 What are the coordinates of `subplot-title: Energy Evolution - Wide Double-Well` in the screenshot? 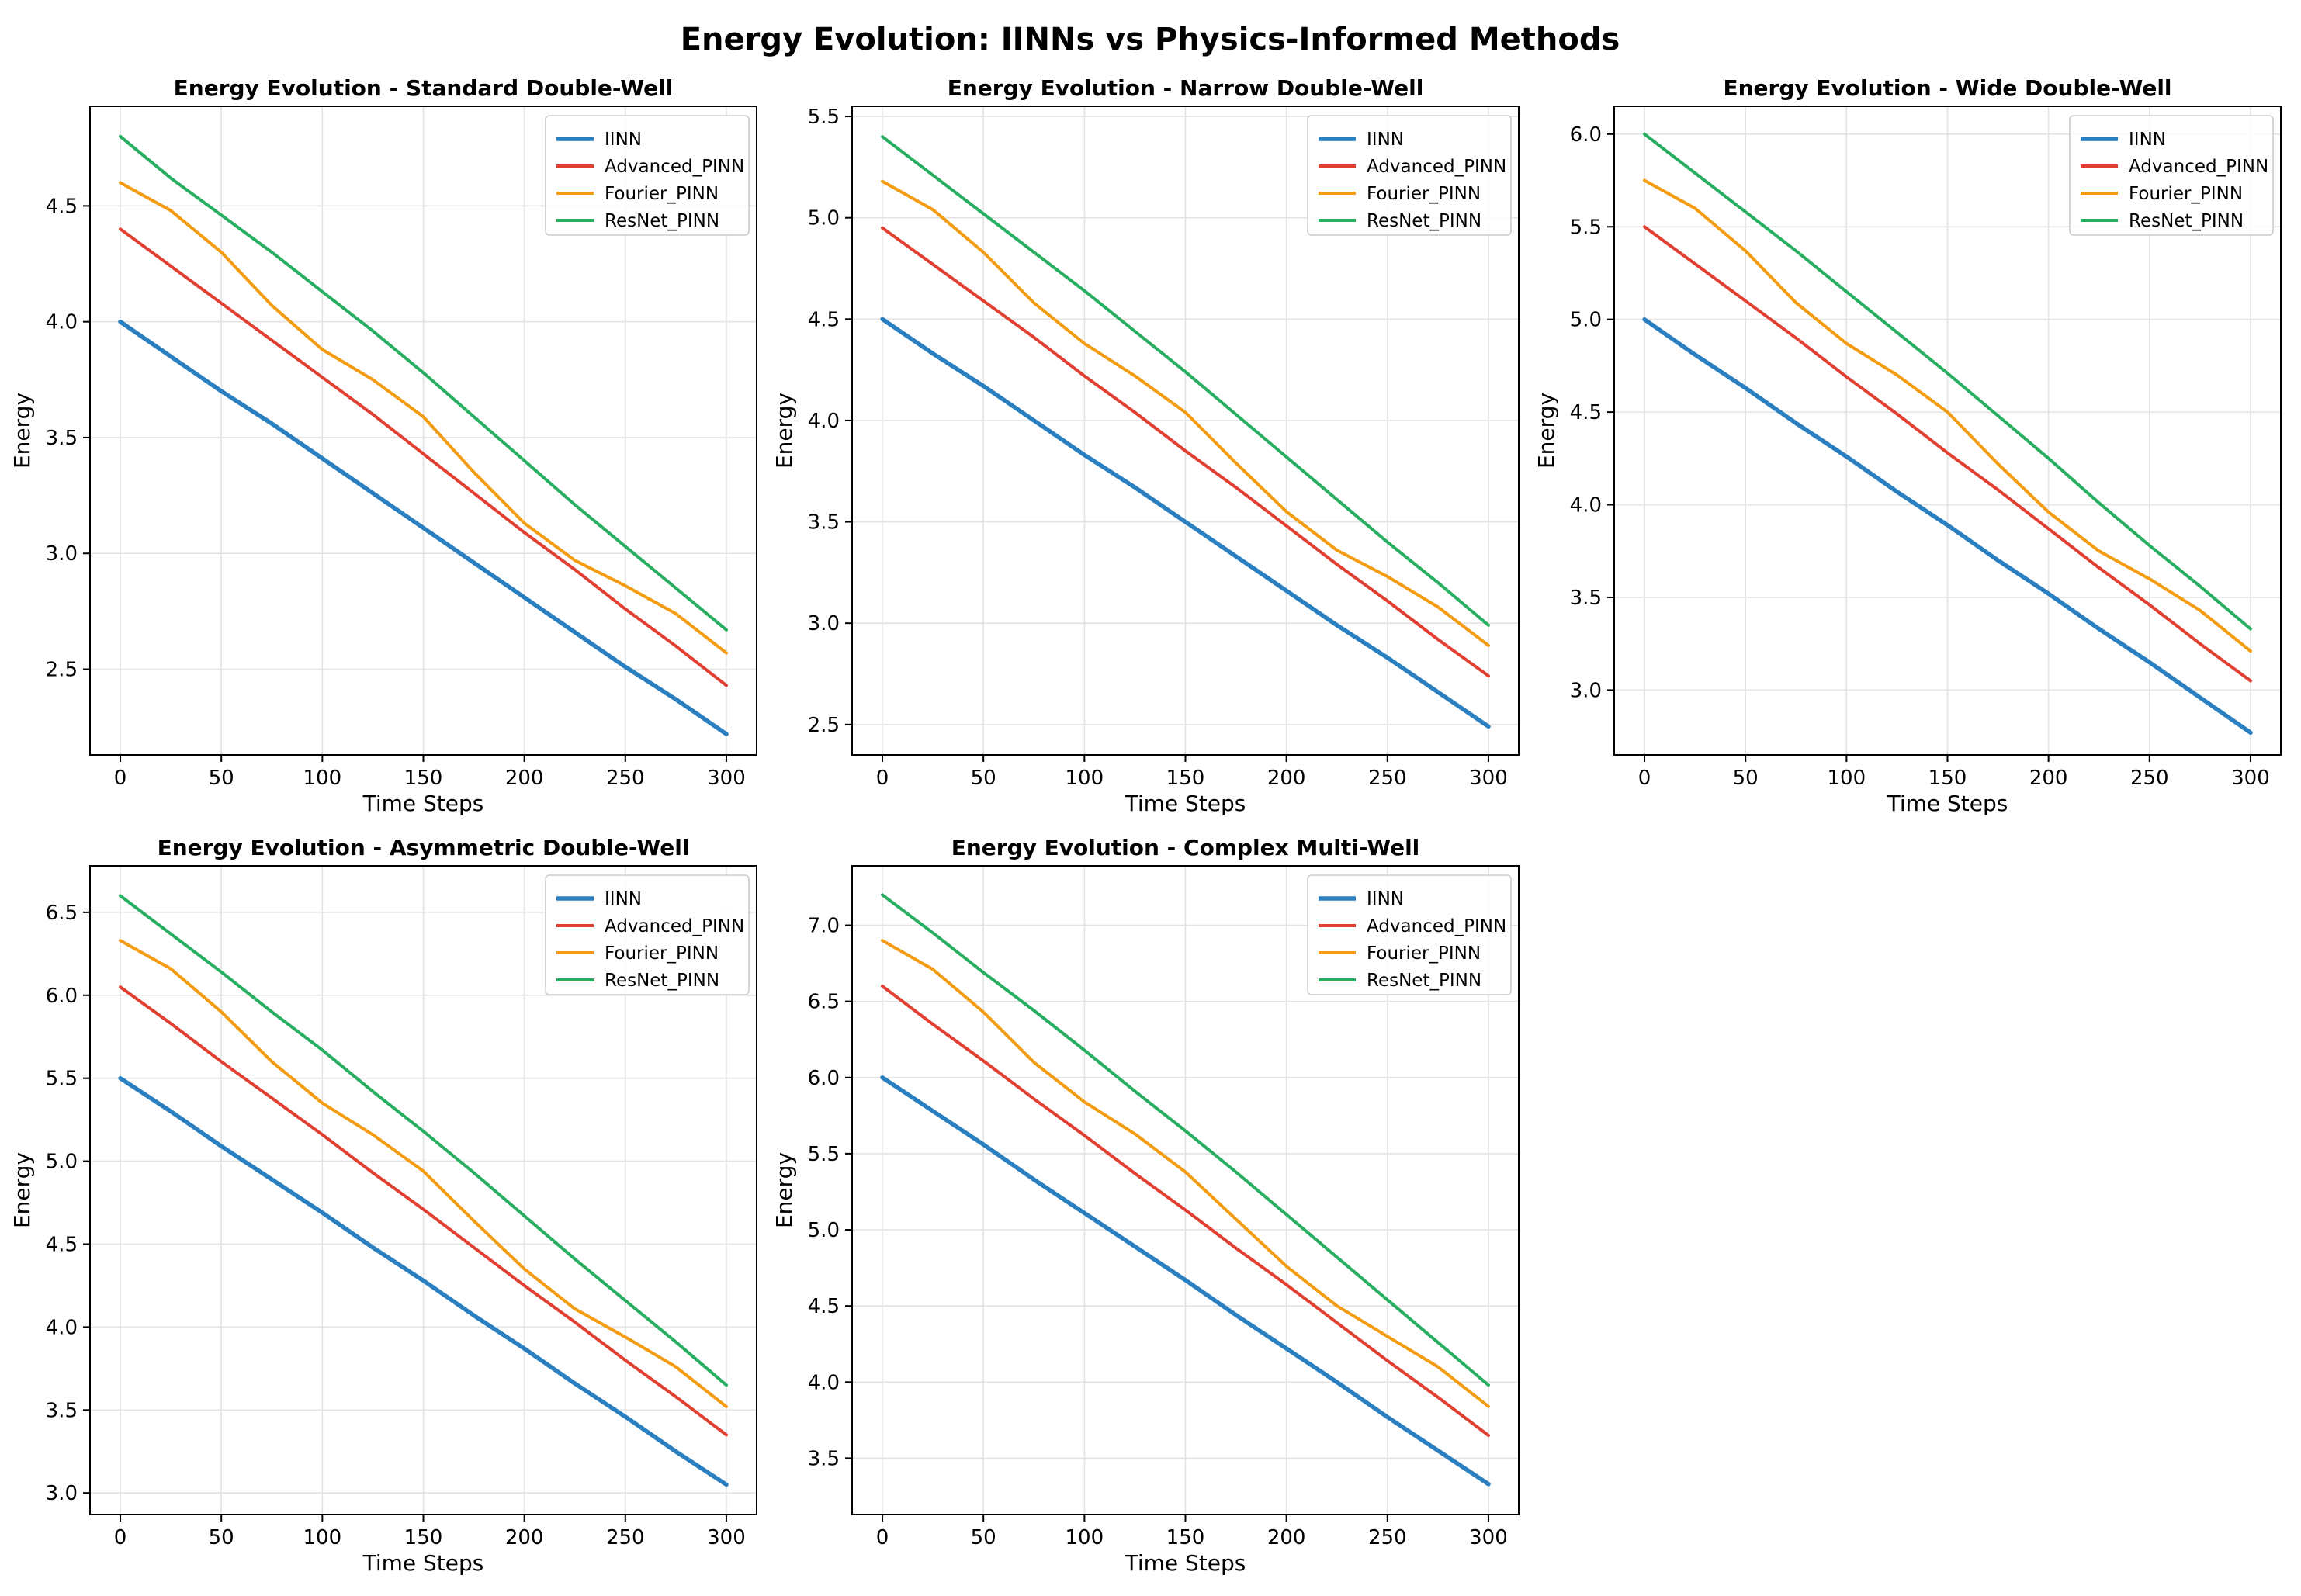 It's located at (1947, 88).